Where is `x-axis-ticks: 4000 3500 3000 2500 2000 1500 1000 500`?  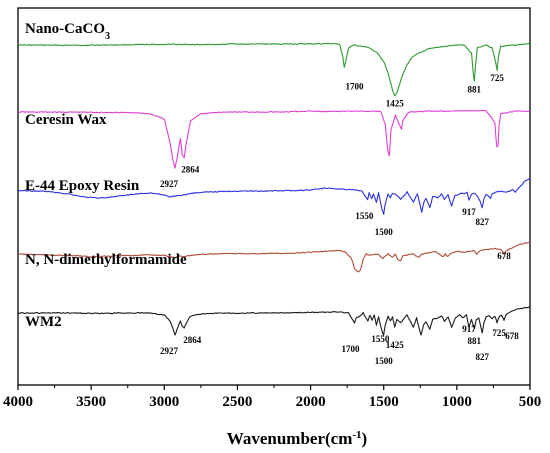
x-axis-ticks: 4000 3500 3000 2500 2000 1500 1000 500 is located at coordinates (272, 397).